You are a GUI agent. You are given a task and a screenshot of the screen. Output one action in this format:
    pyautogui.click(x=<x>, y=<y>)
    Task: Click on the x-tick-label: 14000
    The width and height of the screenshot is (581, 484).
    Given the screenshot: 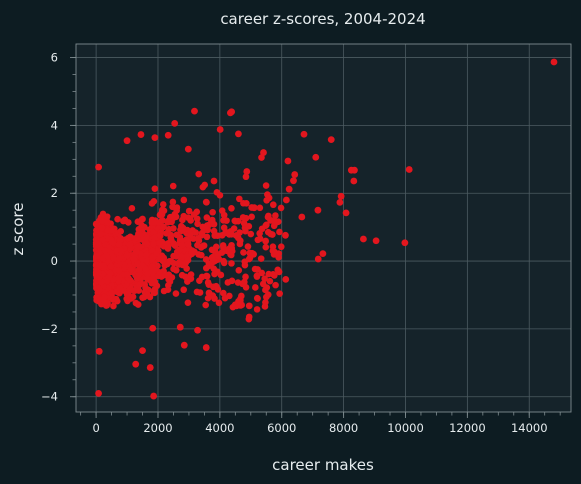 What is the action you would take?
    pyautogui.click(x=529, y=428)
    